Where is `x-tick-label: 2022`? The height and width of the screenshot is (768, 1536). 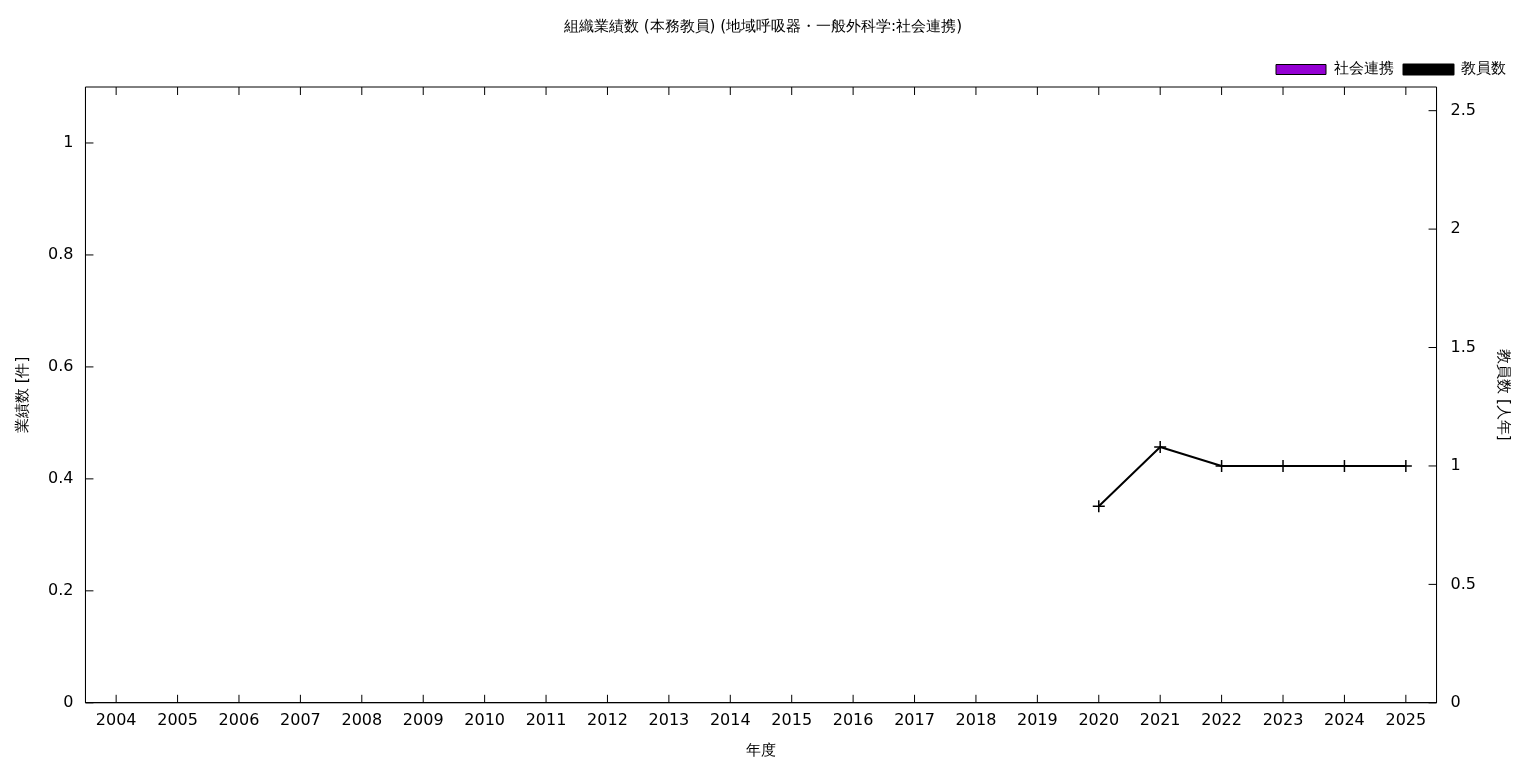
x-tick-label: 2022 is located at coordinates (1221, 719).